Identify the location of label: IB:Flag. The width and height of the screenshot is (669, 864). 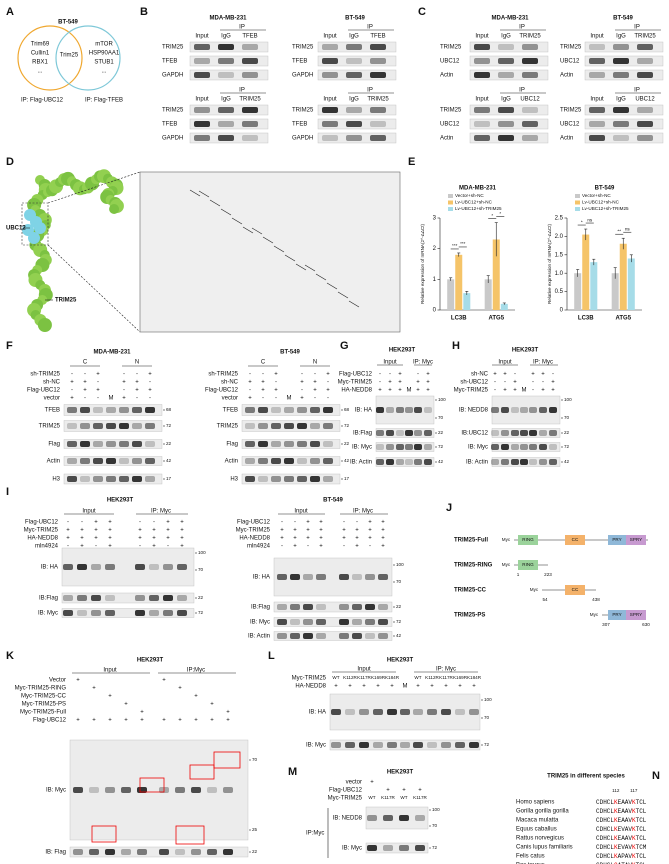
(362, 434).